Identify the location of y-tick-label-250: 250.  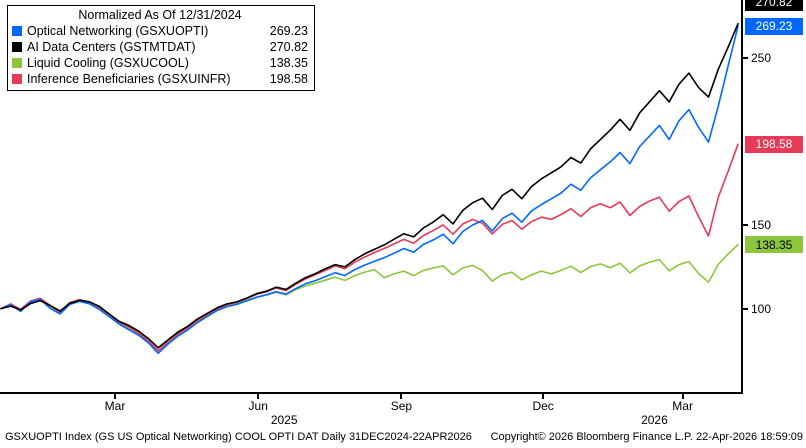
(761, 58).